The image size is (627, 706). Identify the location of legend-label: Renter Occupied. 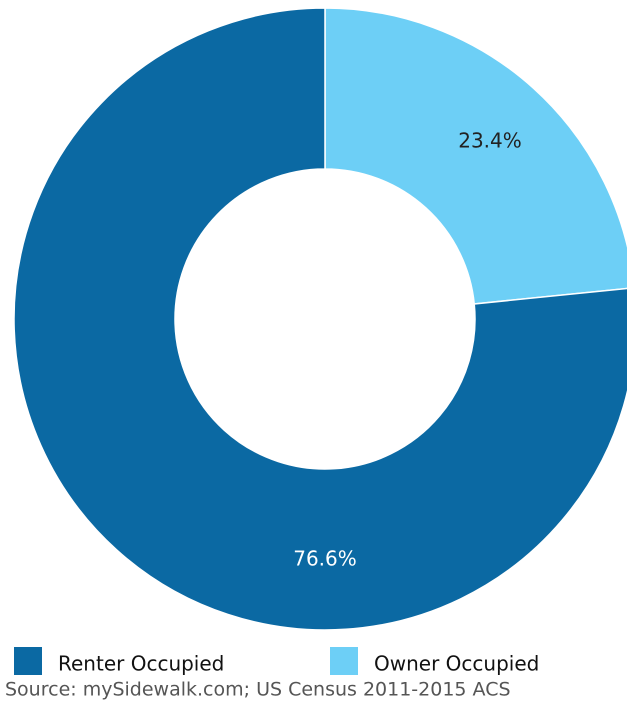
(141, 664).